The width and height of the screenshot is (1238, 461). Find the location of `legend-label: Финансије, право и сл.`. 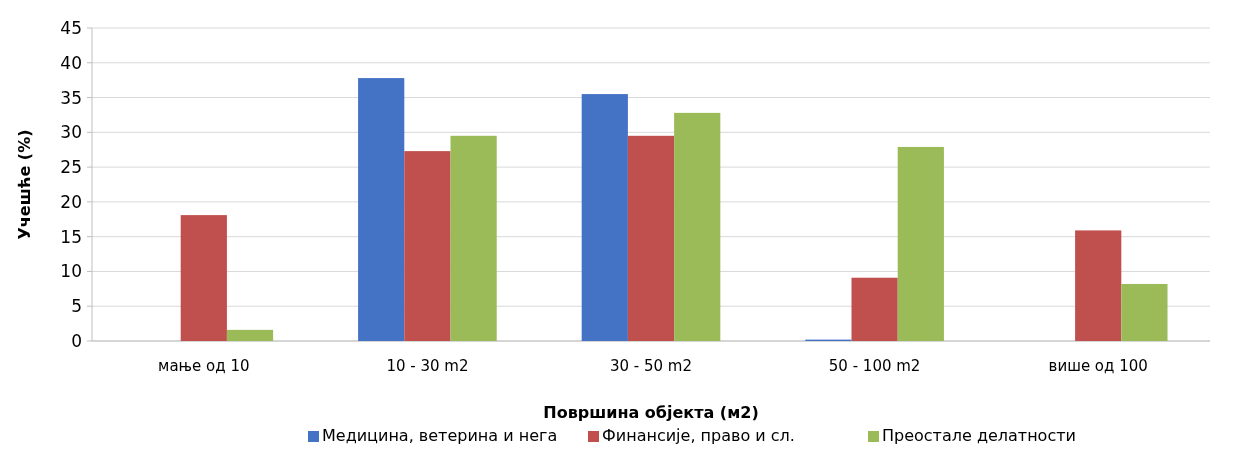

legend-label: Финансије, право и сл. is located at coordinates (698, 435).